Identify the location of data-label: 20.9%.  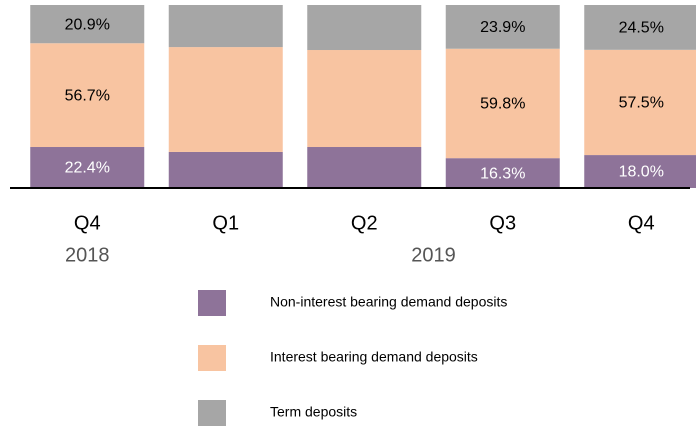
(87, 24).